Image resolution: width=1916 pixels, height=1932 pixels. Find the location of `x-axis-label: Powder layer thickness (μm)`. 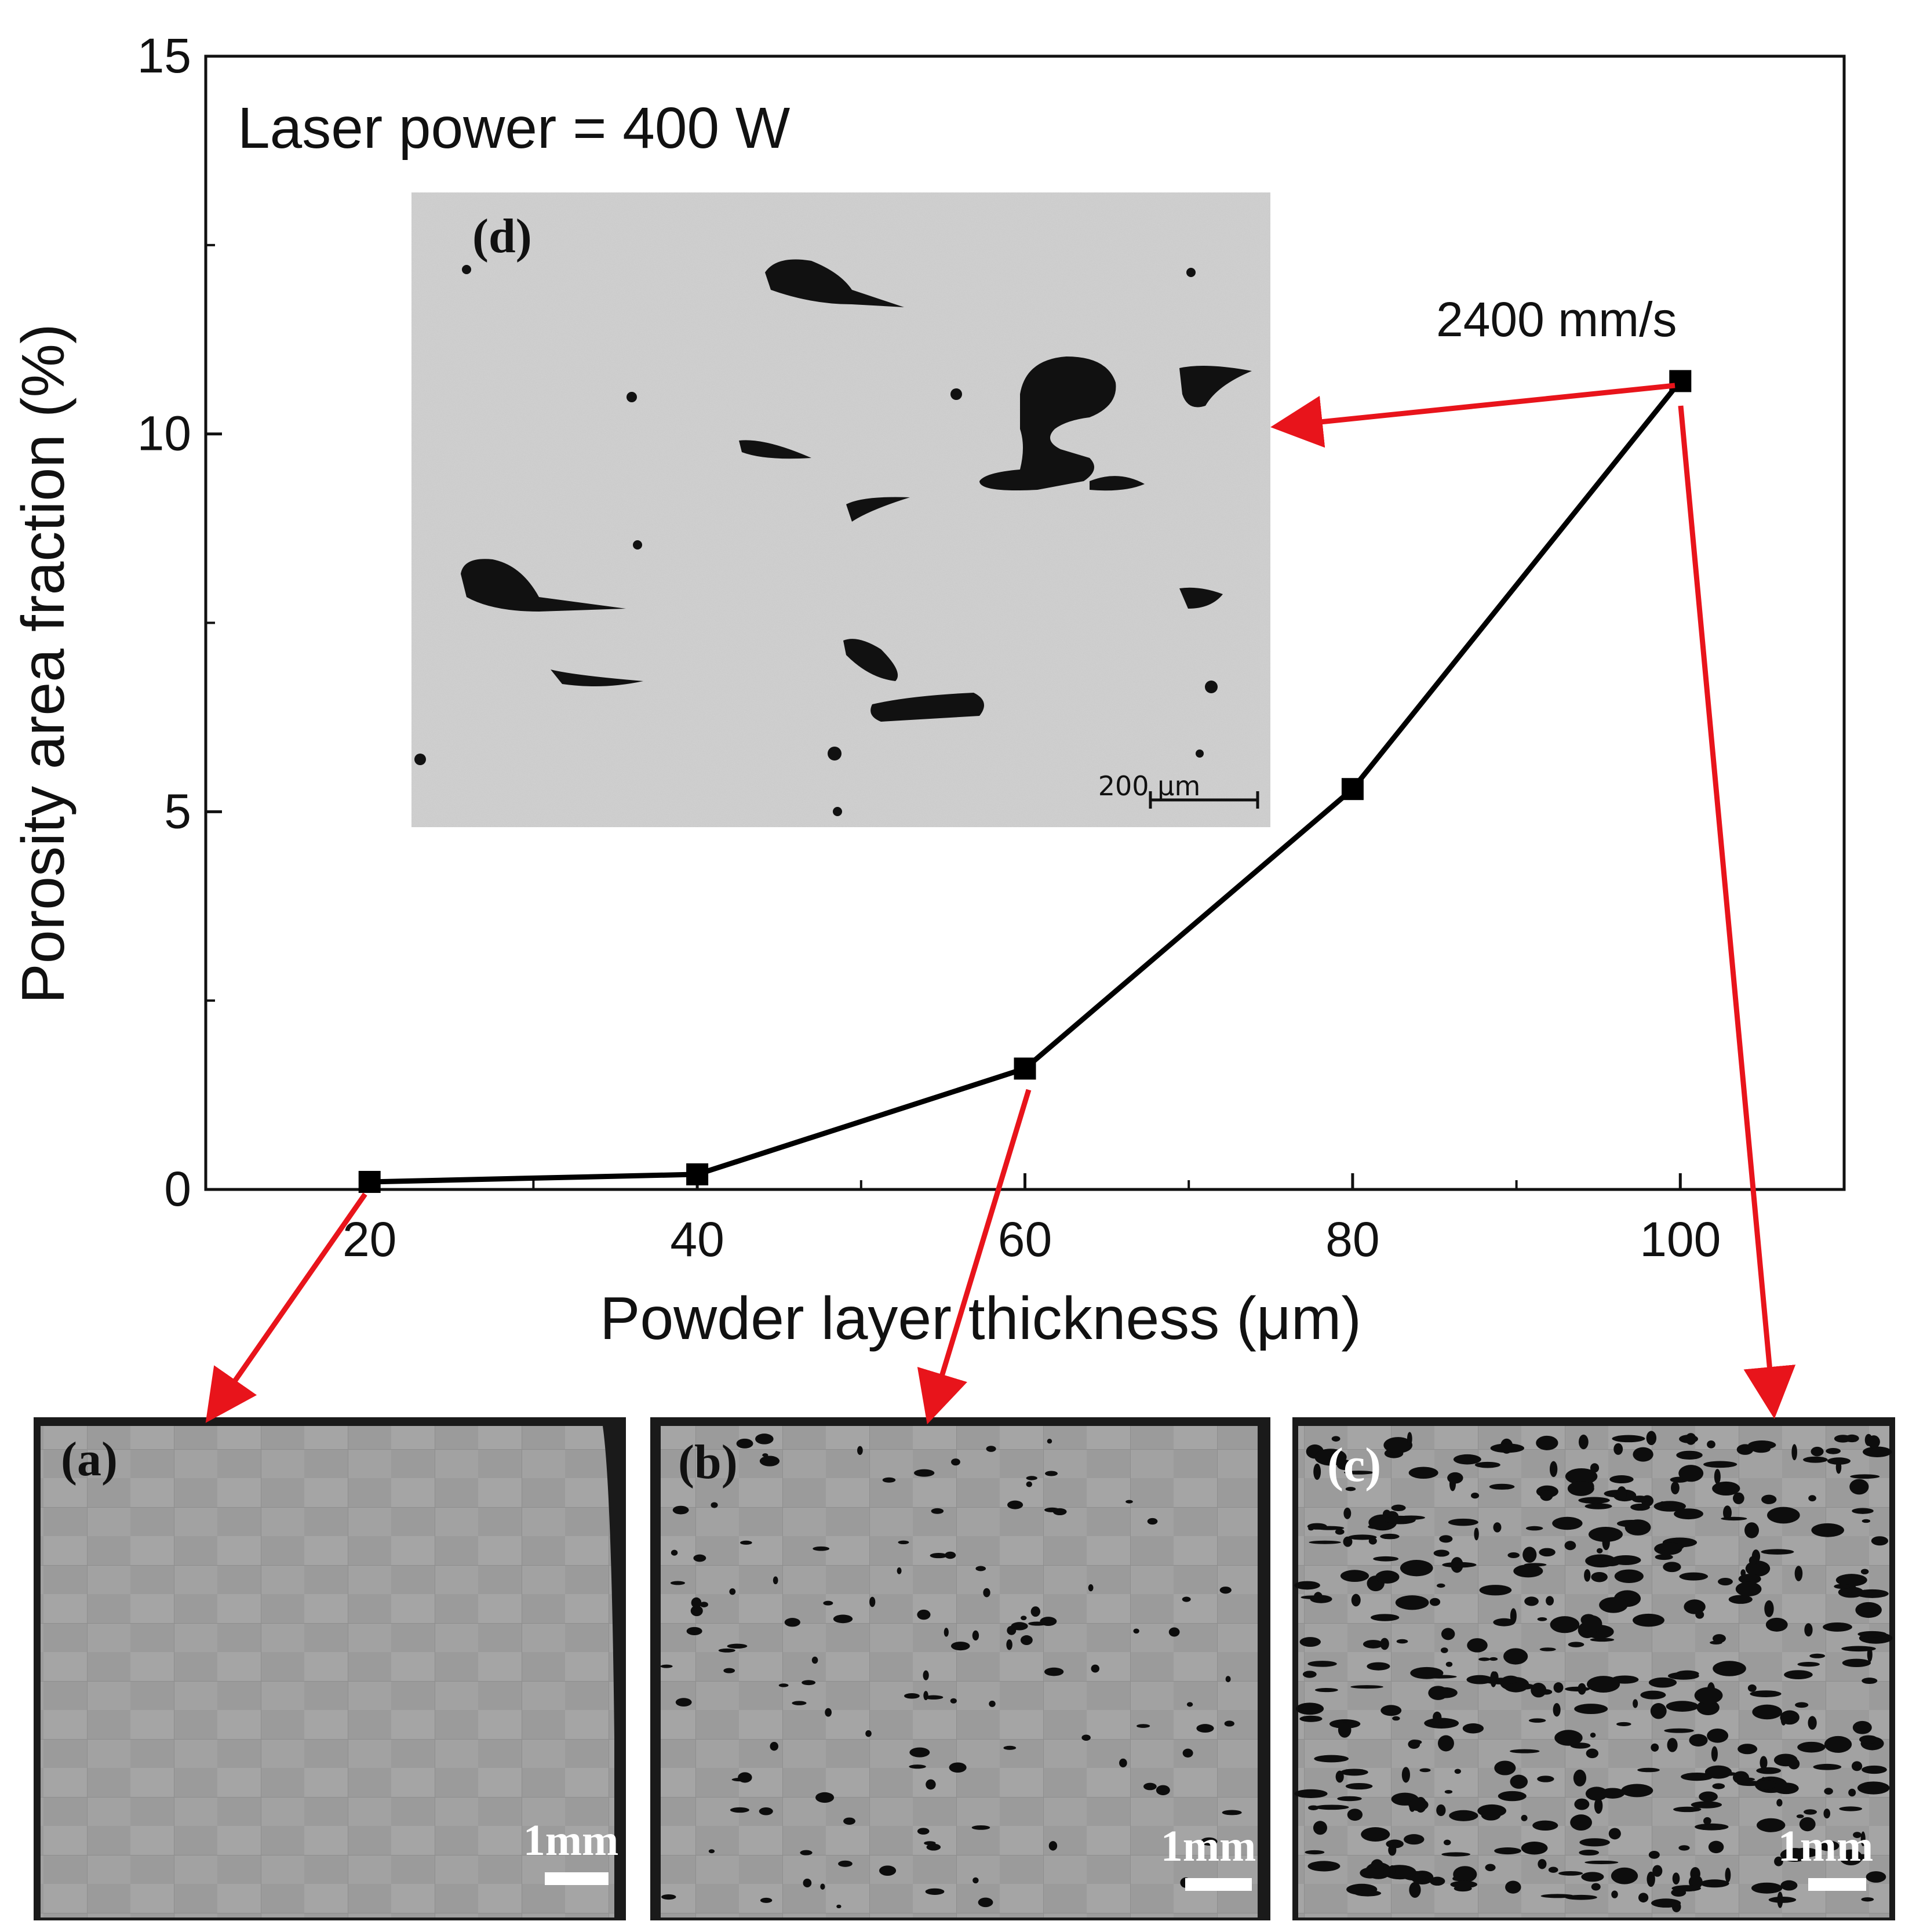

x-axis-label: Powder layer thickness (μm) is located at coordinates (980, 1318).